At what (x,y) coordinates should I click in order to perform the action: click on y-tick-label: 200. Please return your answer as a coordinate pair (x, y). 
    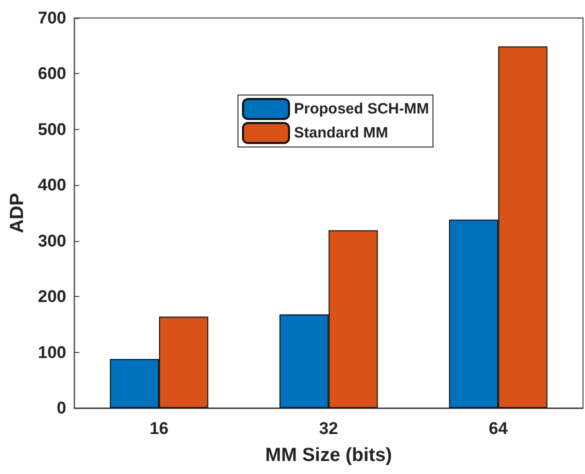
    Looking at the image, I should click on (52, 296).